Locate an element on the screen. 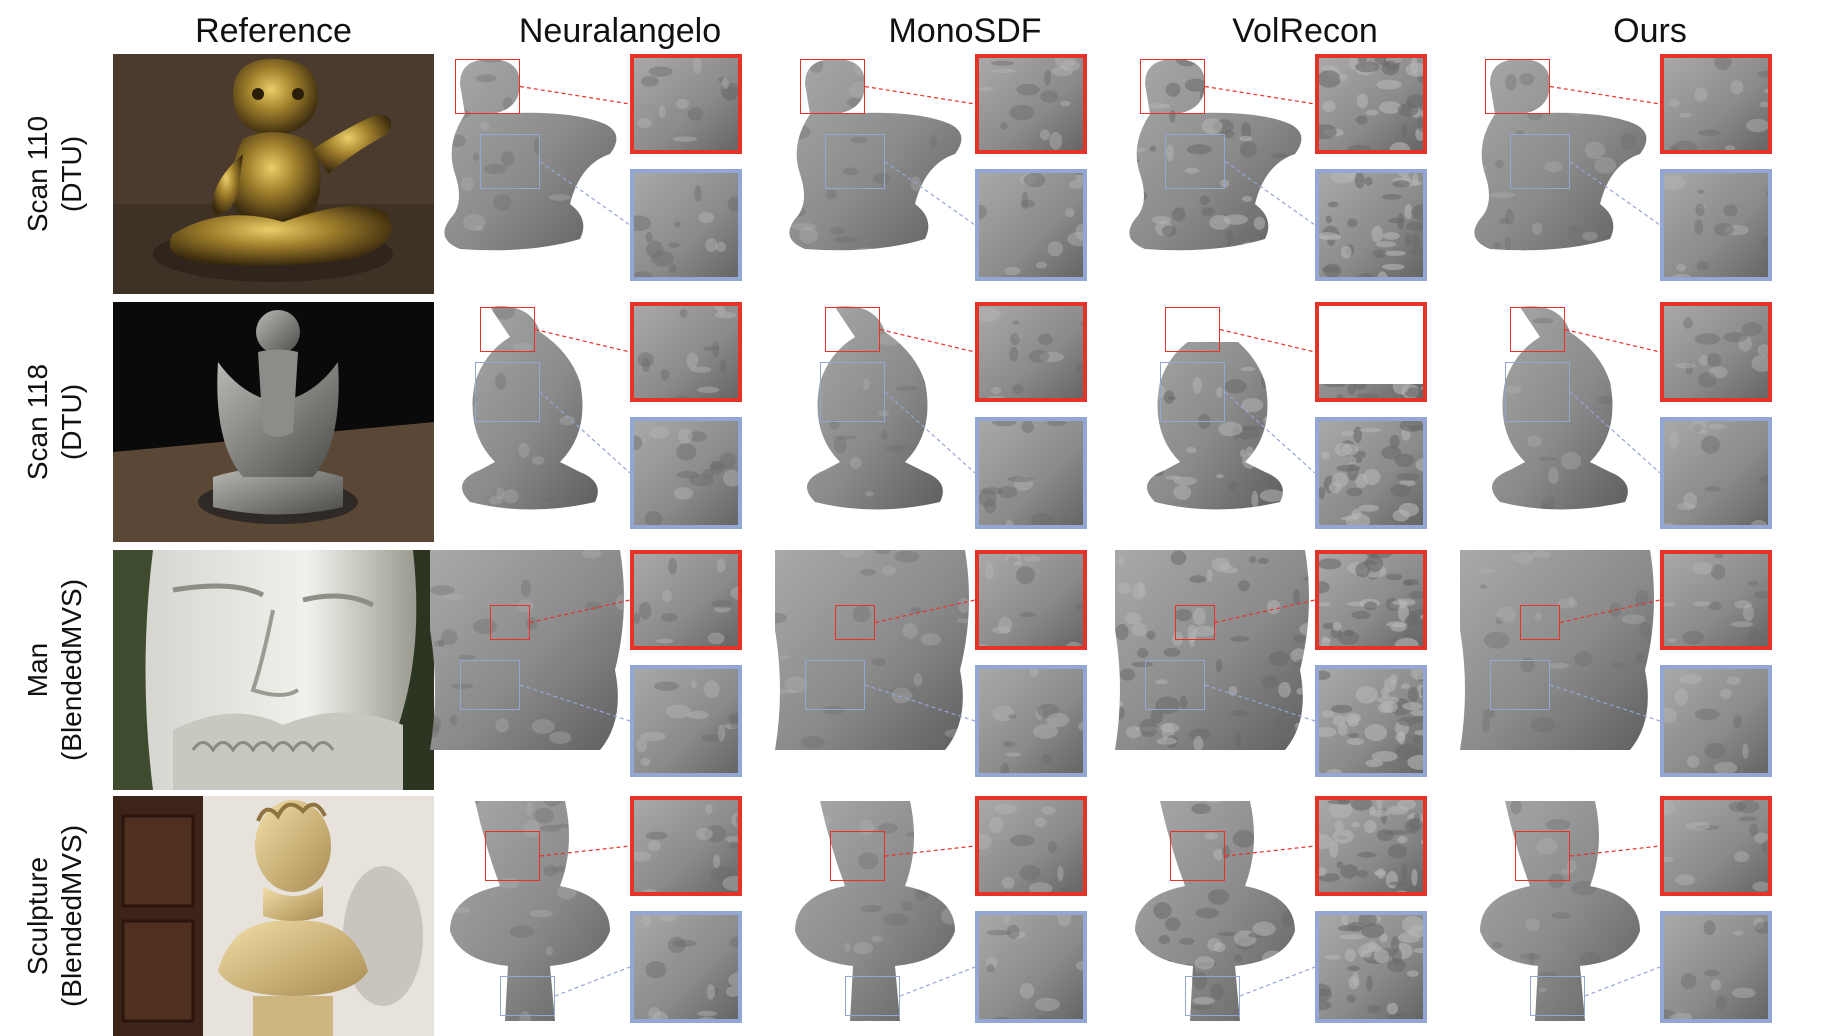  panel-ours-sculpture is located at coordinates (1630, 913).